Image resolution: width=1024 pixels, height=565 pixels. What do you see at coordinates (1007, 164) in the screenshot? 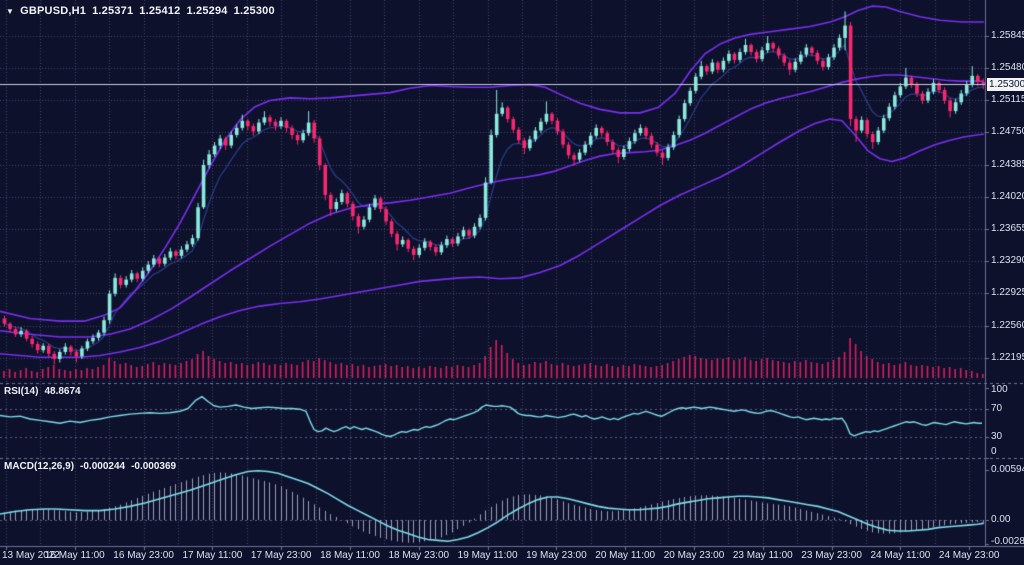
I see `price-axis-label: 1.24385` at bounding box center [1007, 164].